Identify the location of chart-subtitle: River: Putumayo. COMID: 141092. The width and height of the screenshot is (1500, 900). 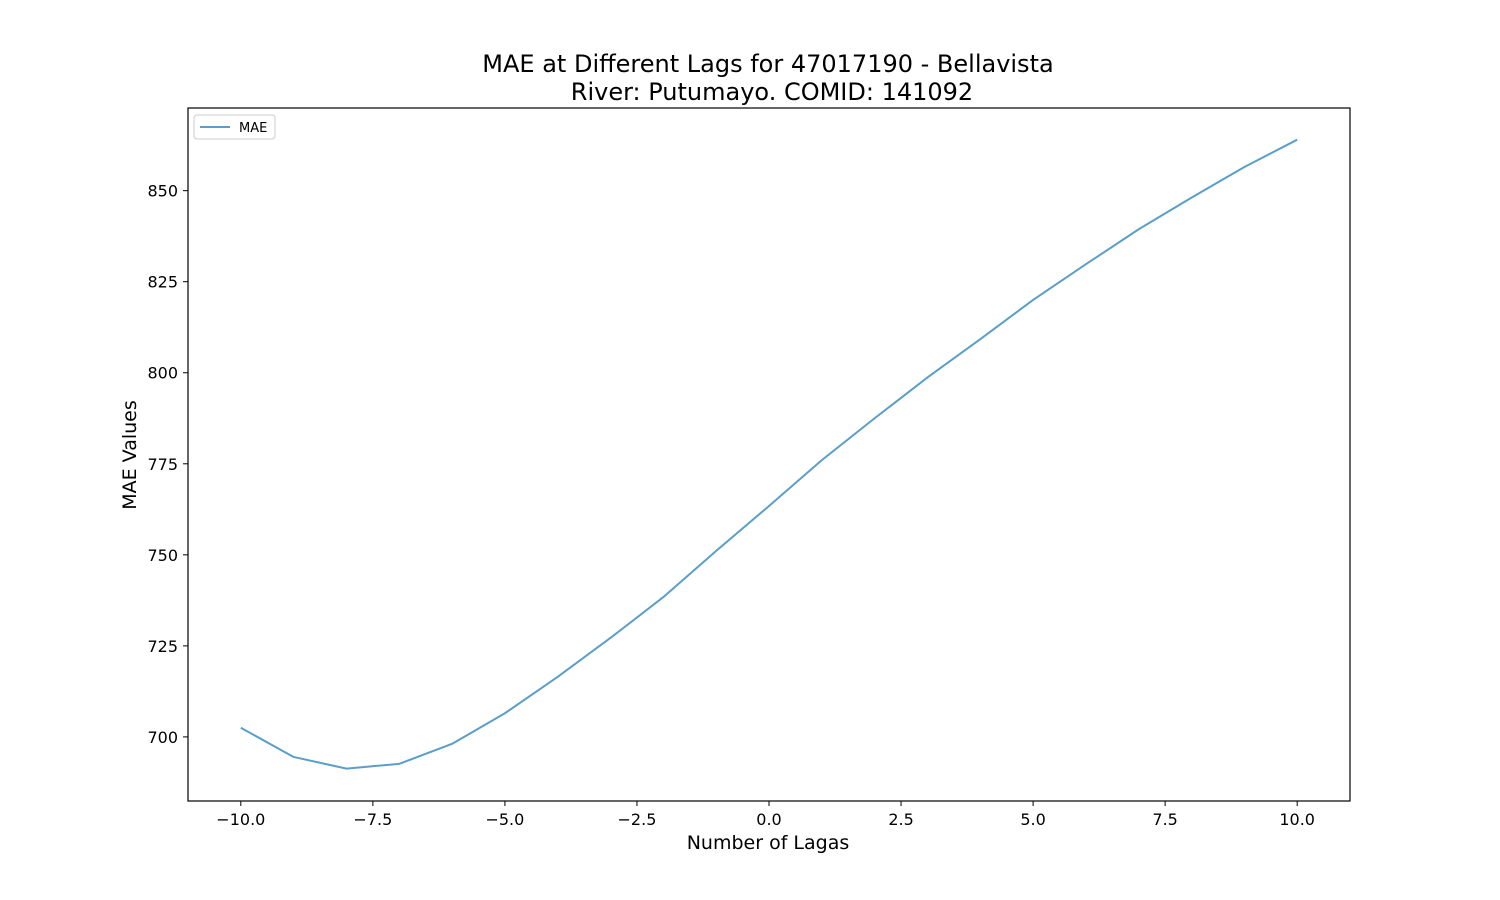
(772, 92).